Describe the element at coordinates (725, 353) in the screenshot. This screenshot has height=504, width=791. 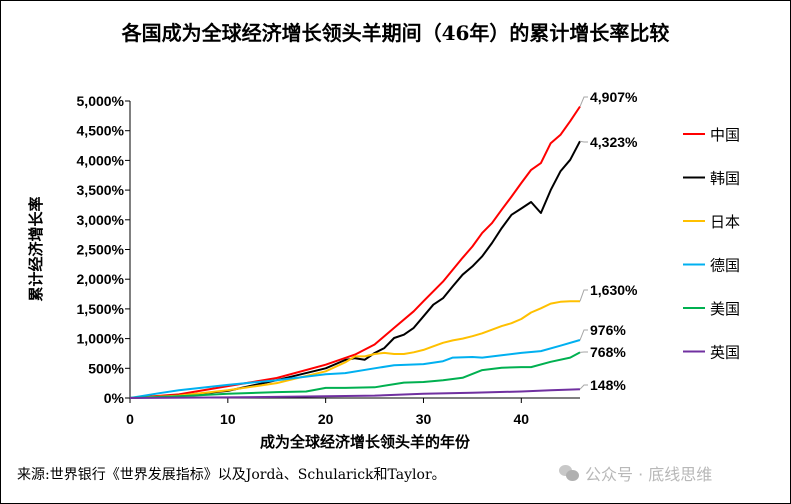
I see `legend-label: 英国` at that location.